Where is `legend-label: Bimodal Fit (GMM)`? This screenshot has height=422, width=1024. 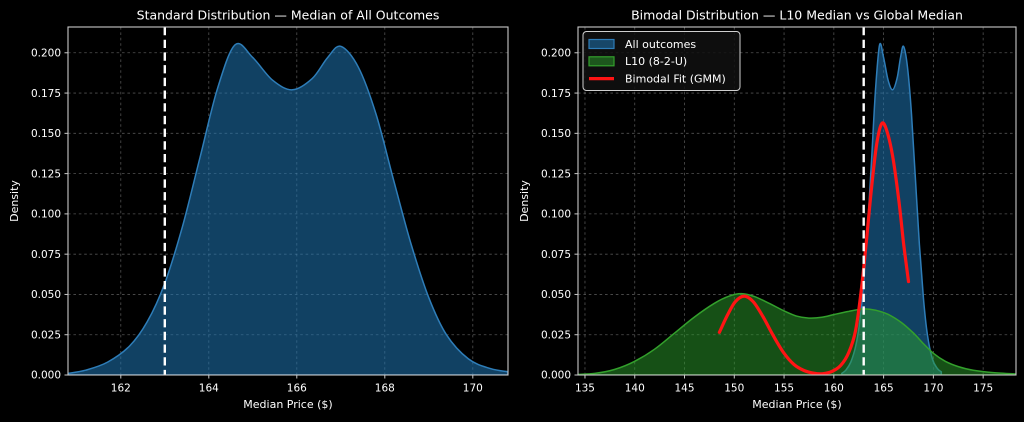 legend-label: Bimodal Fit (GMM) is located at coordinates (675, 78).